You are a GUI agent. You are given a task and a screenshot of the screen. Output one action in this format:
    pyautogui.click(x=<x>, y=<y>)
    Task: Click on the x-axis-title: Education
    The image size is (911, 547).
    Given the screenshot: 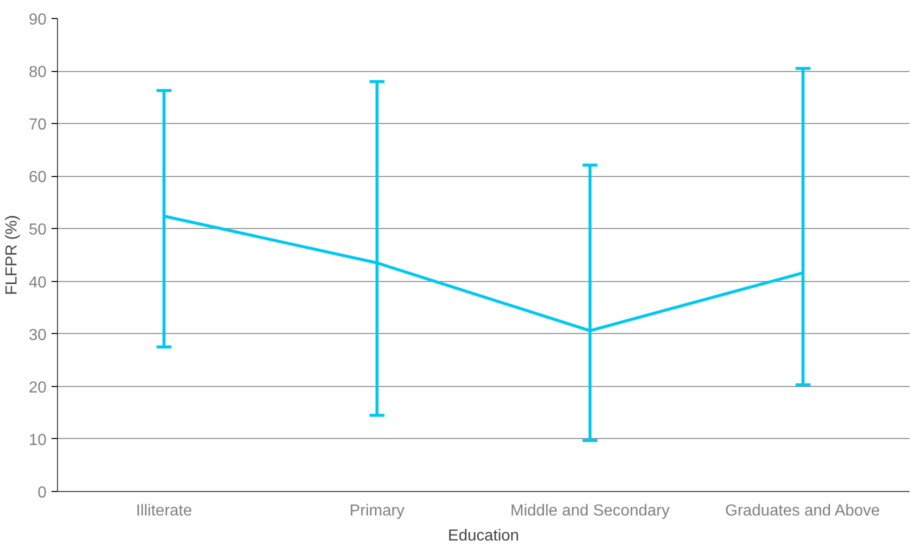 What is the action you would take?
    pyautogui.click(x=484, y=536)
    